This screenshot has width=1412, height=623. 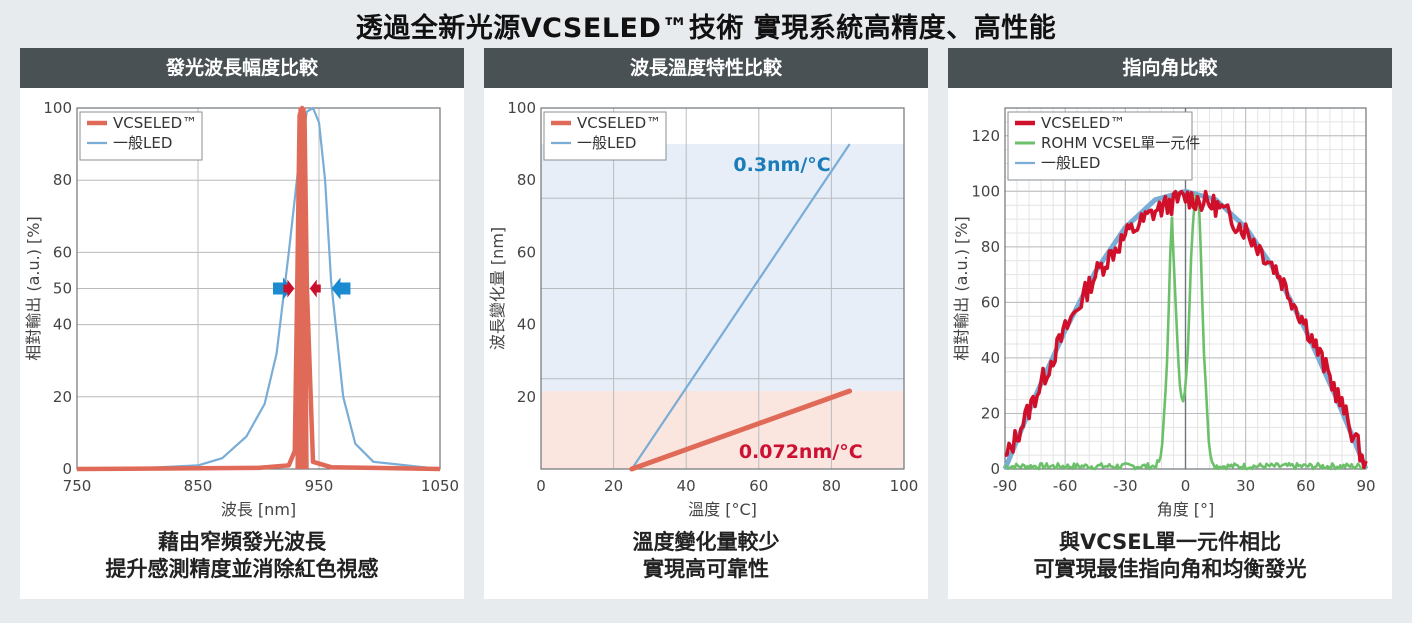 What do you see at coordinates (686, 486) in the screenshot?
I see `x-tick-label: 40` at bounding box center [686, 486].